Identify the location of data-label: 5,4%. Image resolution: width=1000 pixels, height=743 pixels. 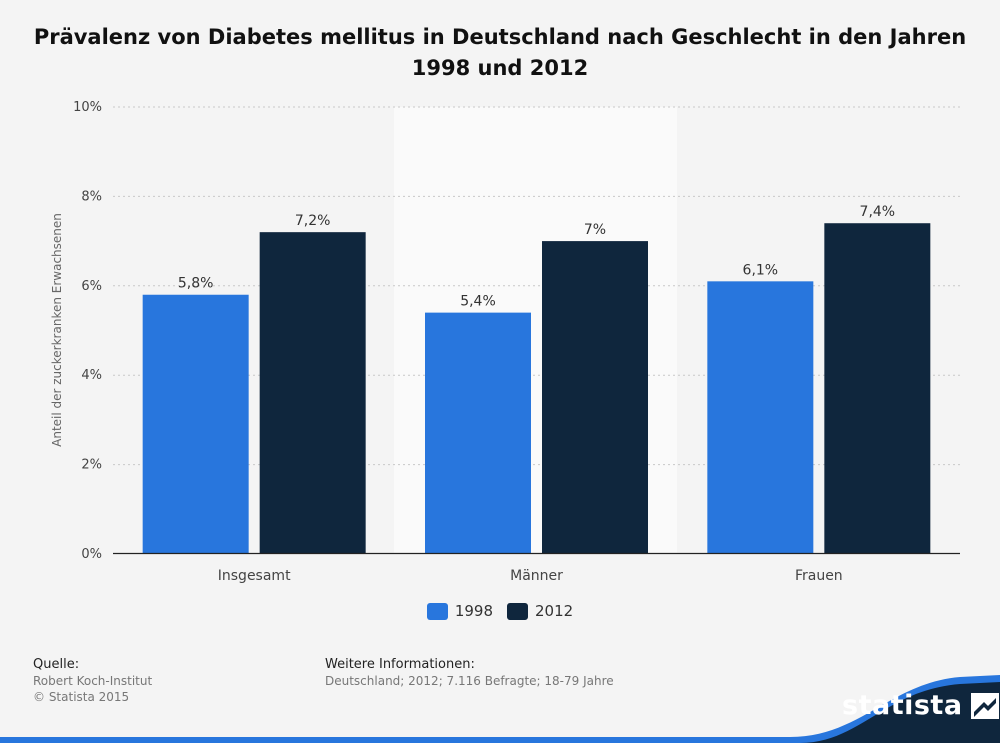
(478, 302).